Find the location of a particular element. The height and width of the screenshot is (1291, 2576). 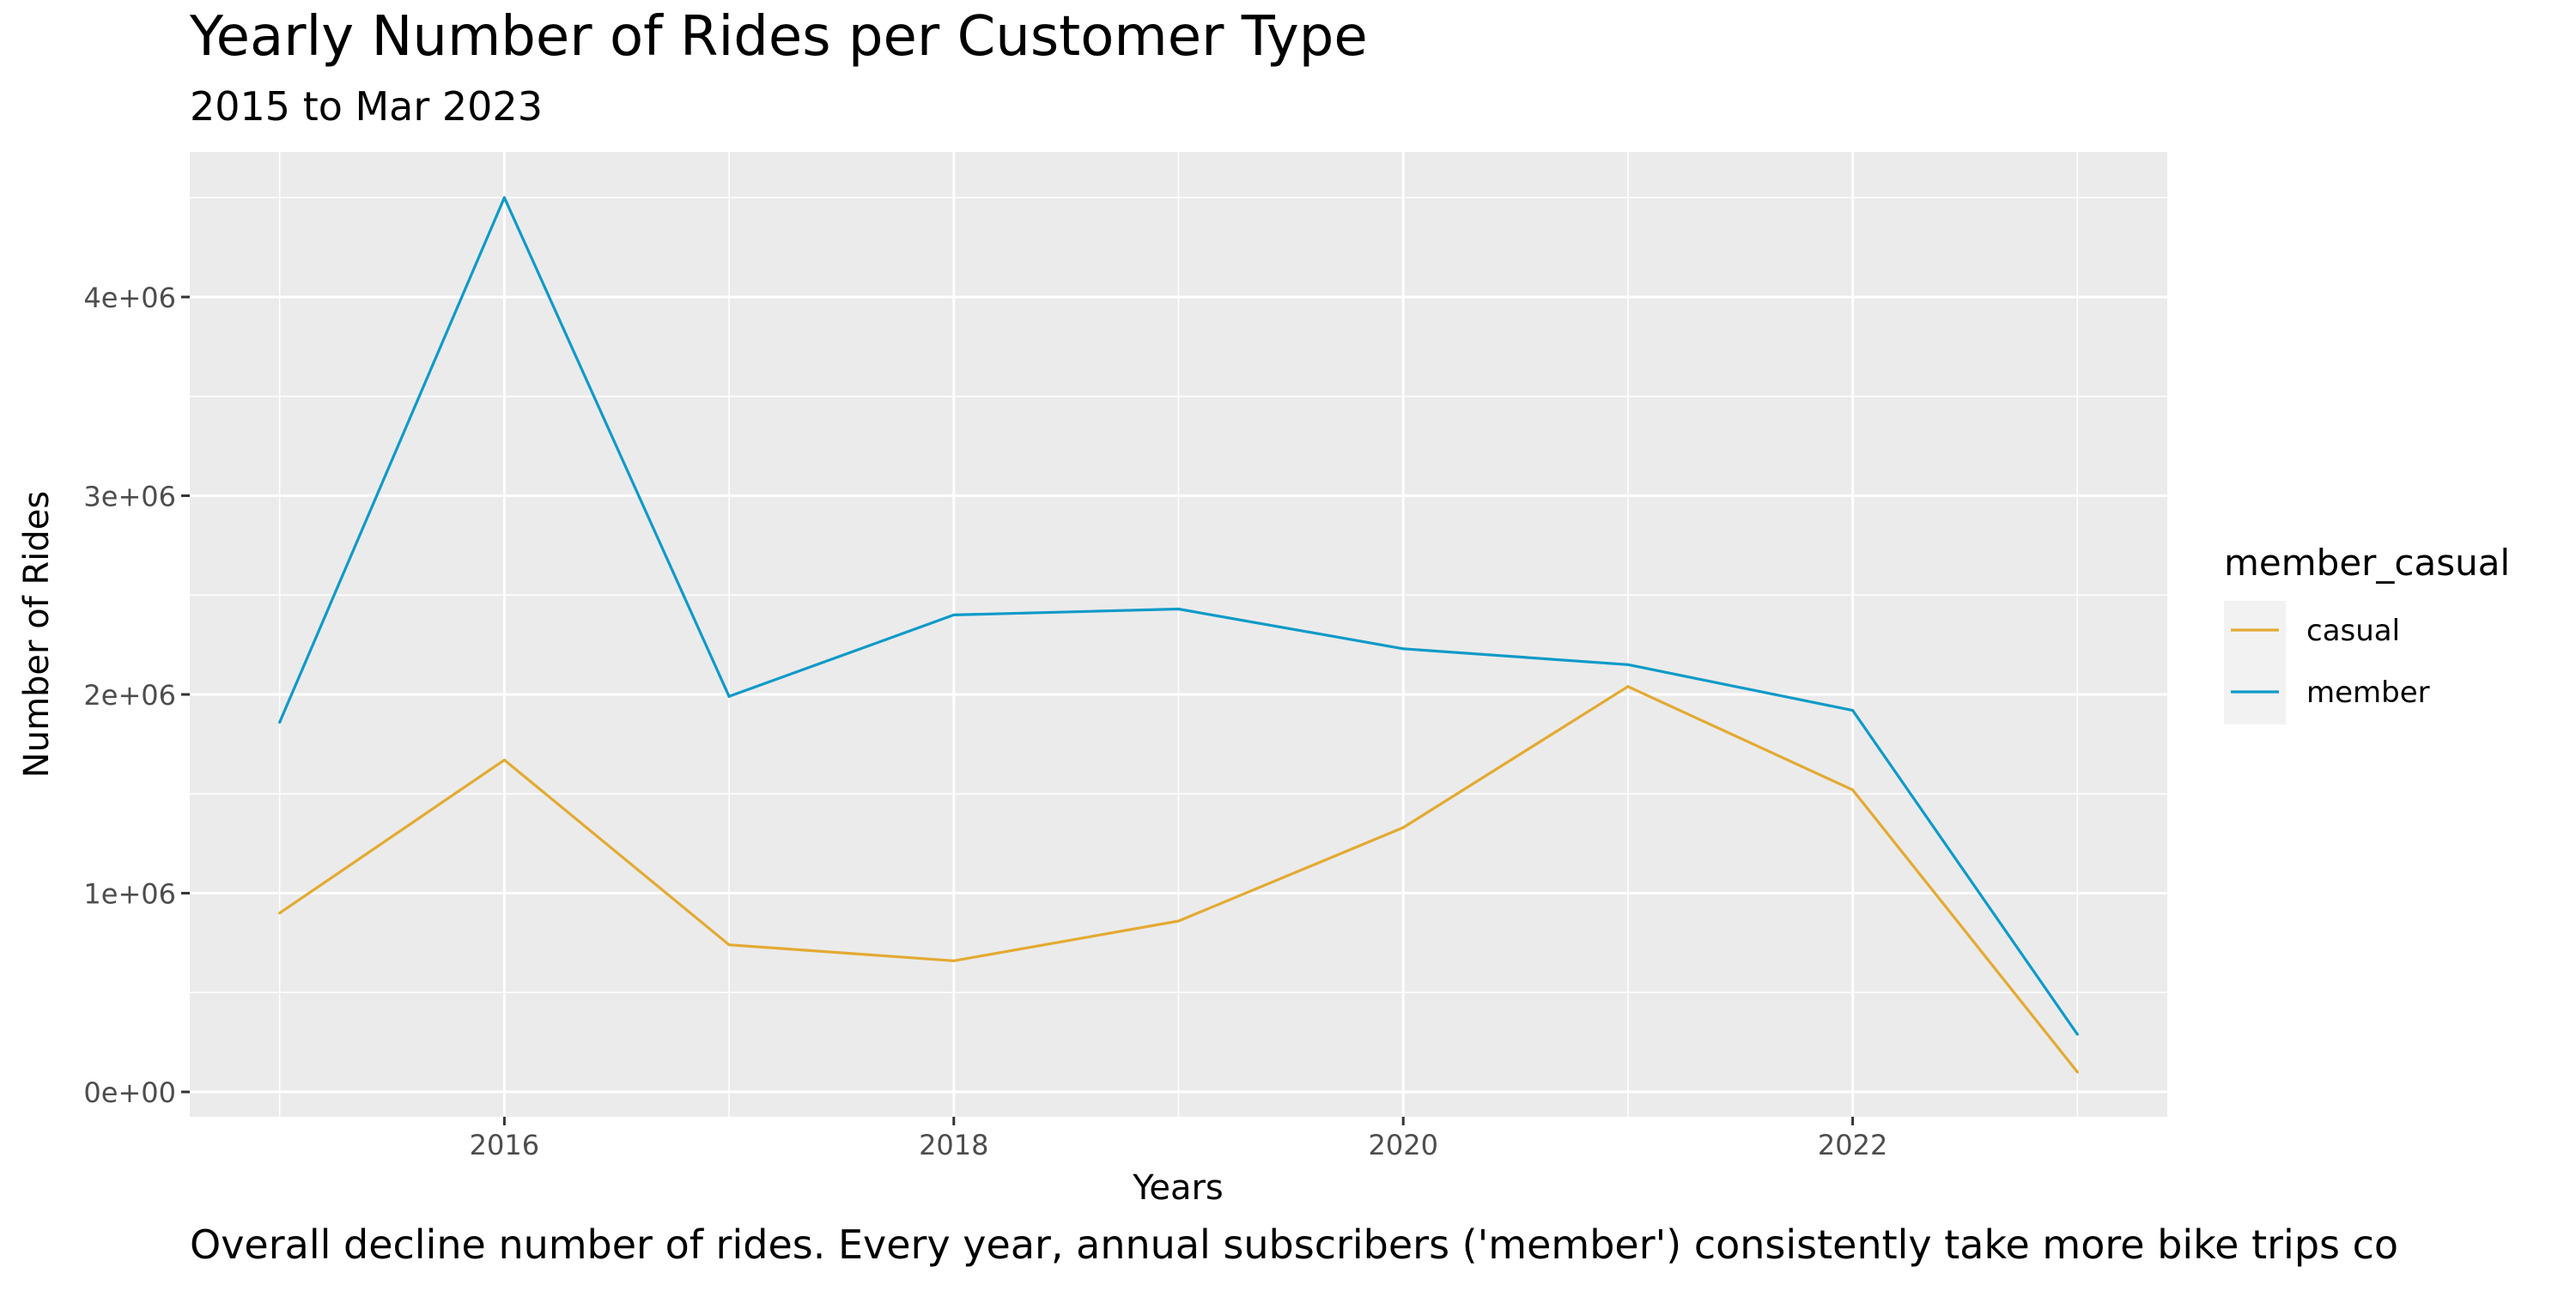

y-tick-label: 0e+00 is located at coordinates (129, 1092).